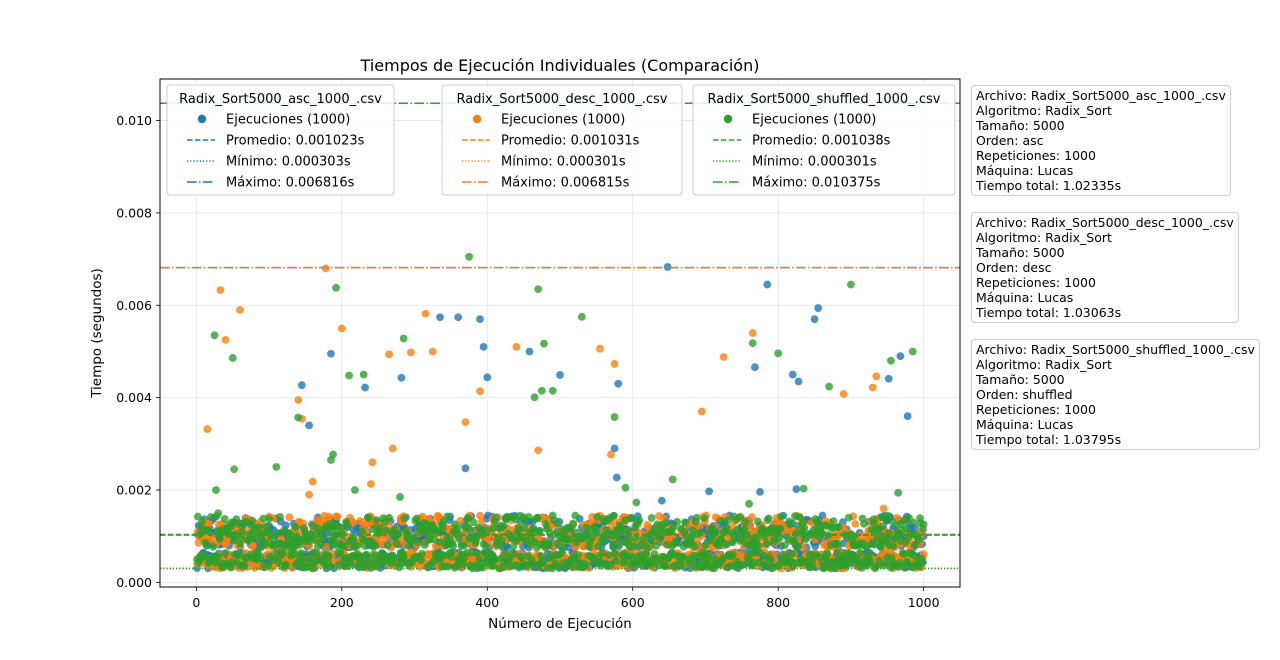 This screenshot has height=660, width=1280. What do you see at coordinates (570, 141) in the screenshot?
I see `legend-label-promedio: Promedio: 0.001031s` at bounding box center [570, 141].